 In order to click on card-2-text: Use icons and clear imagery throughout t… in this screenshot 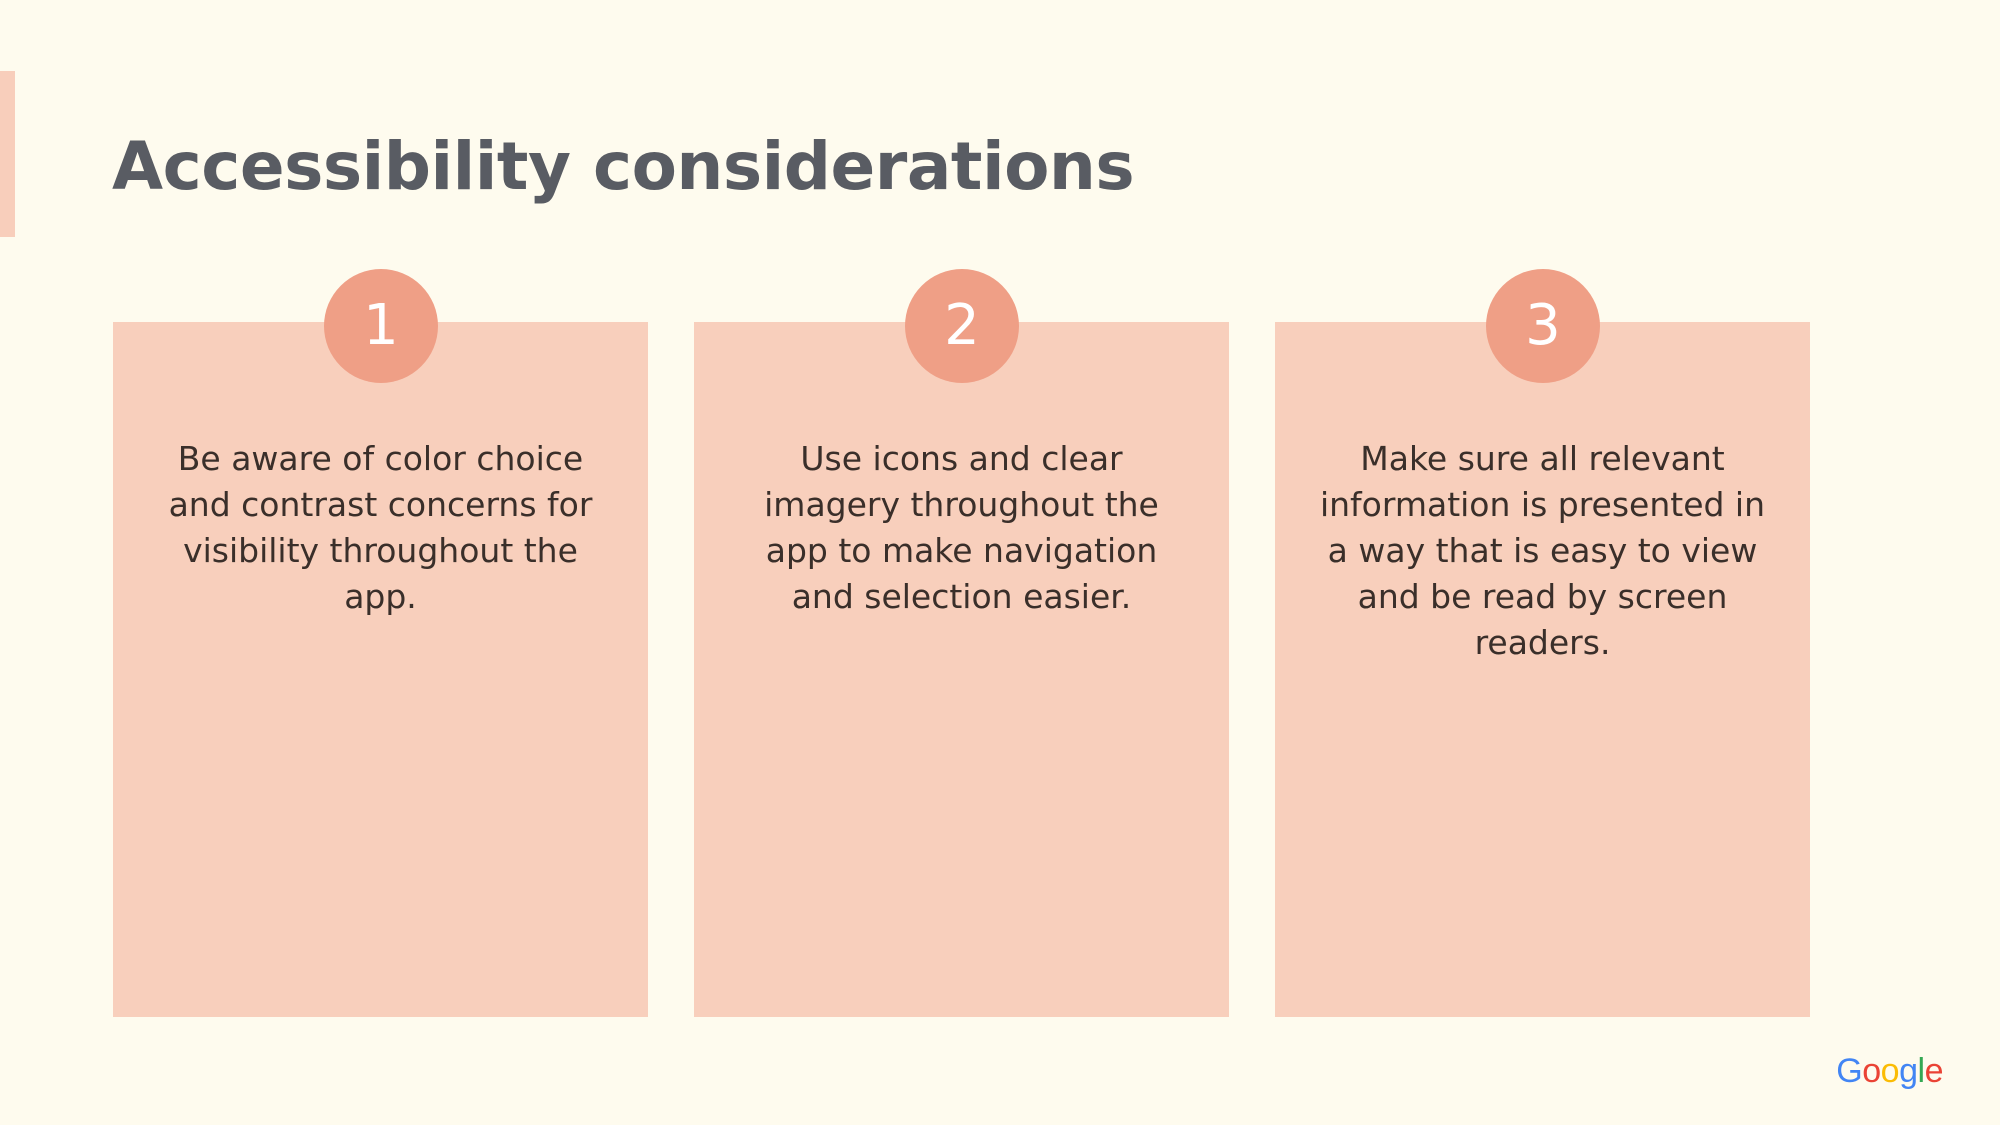, I will do `click(961, 527)`.